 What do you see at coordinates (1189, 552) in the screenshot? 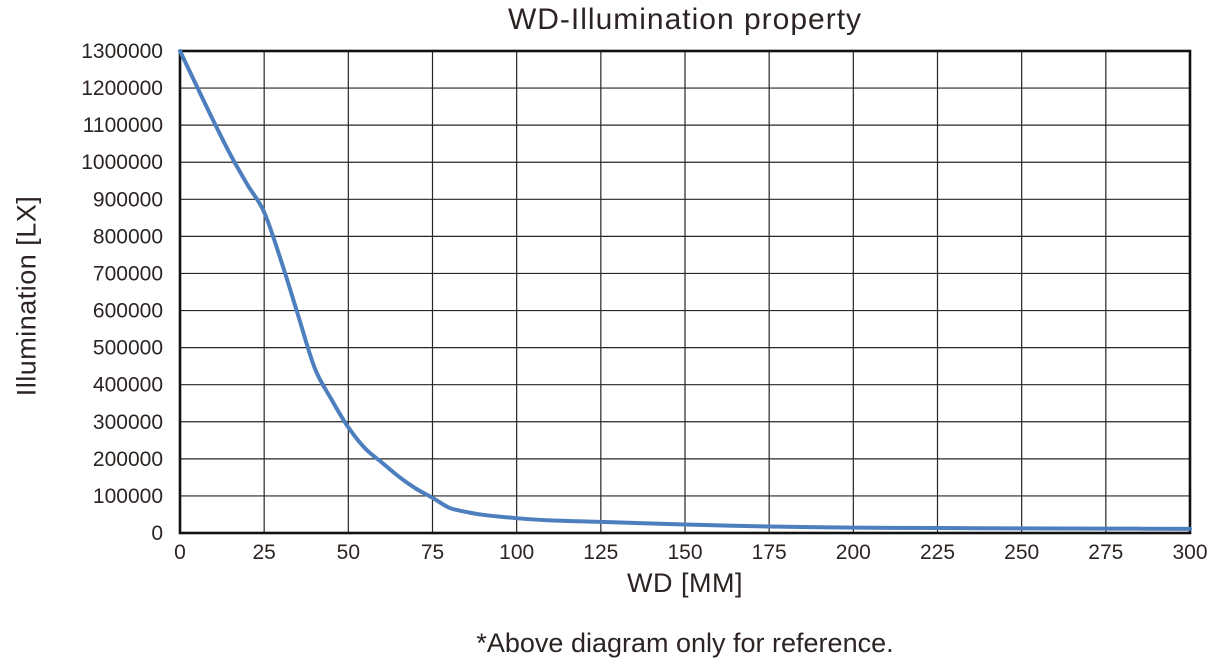
I see `x-tick-label: 300` at bounding box center [1189, 552].